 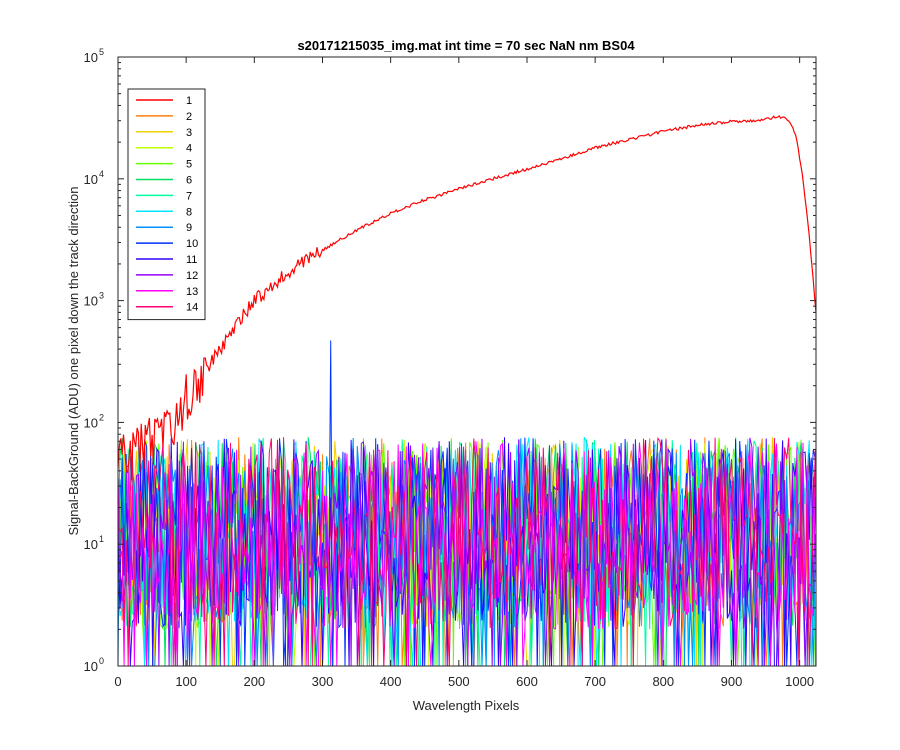 What do you see at coordinates (101, 296) in the screenshot?
I see `y-tick-exponent: 3` at bounding box center [101, 296].